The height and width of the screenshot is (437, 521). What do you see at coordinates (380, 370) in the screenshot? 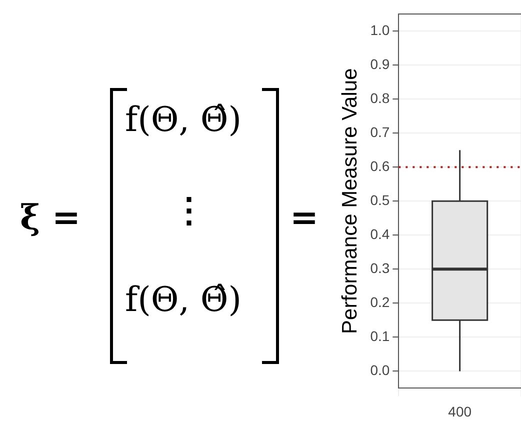
I see `y-tick-label: 0.0` at bounding box center [380, 370].